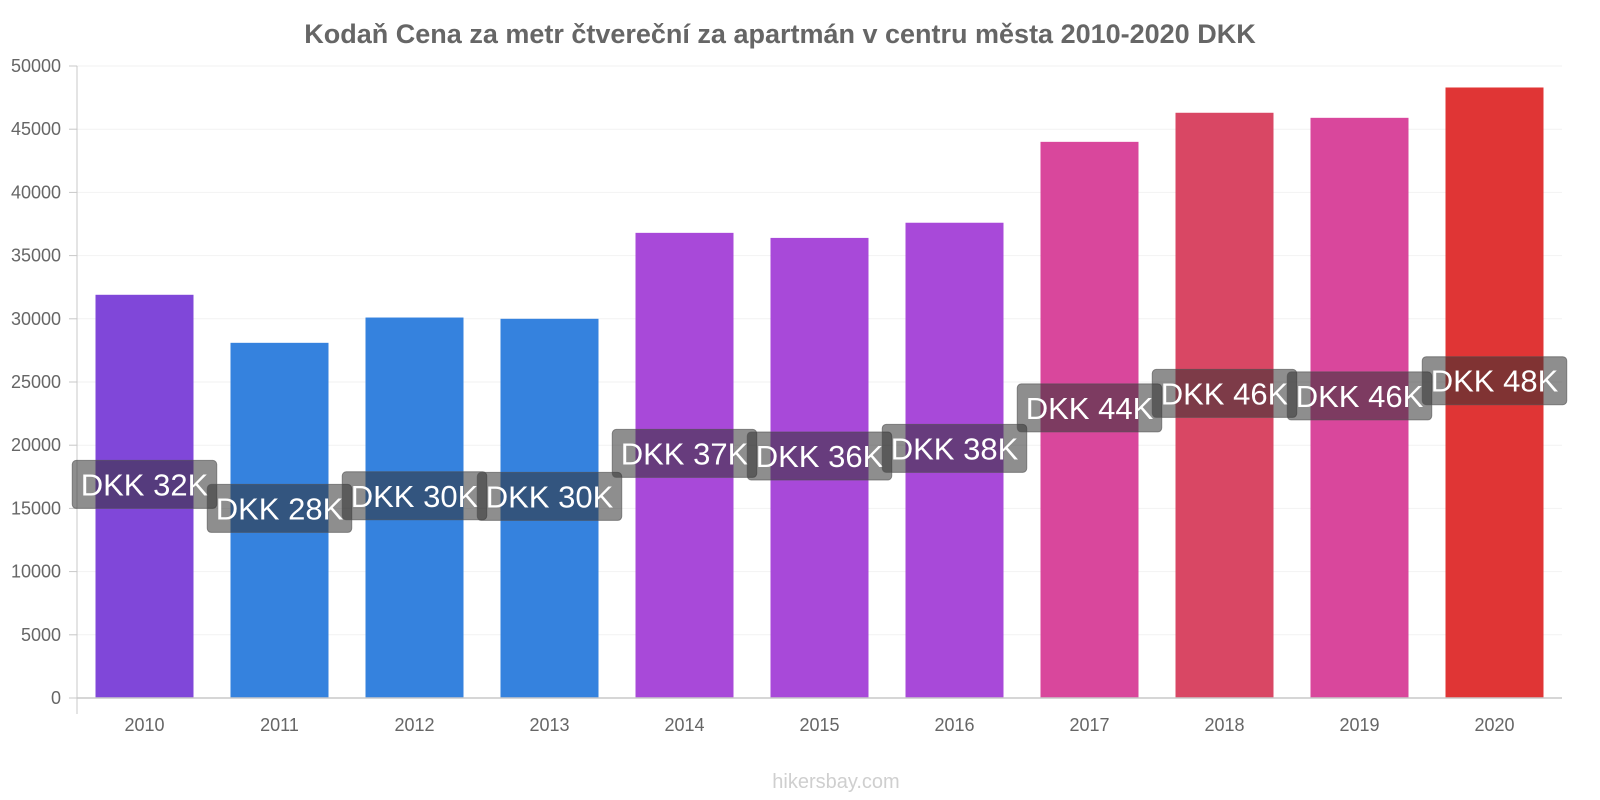 The width and height of the screenshot is (1600, 800). What do you see at coordinates (1089, 725) in the screenshot?
I see `x-tick-label: 2017` at bounding box center [1089, 725].